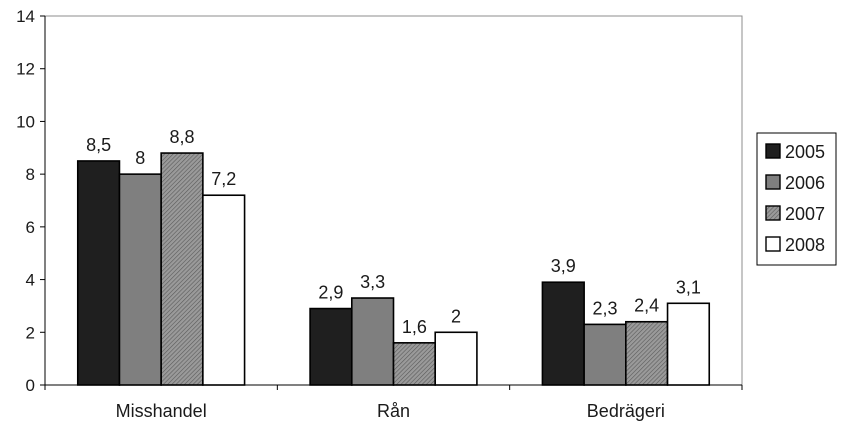  What do you see at coordinates (30, 332) in the screenshot?
I see `y-tick-label: 2` at bounding box center [30, 332].